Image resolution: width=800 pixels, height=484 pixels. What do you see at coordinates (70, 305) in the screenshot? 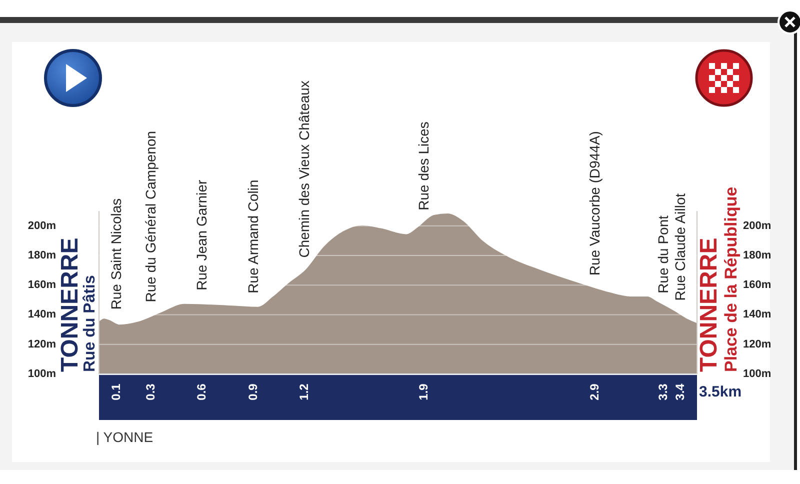
I see `text: TONNERRE` at bounding box center [70, 305].